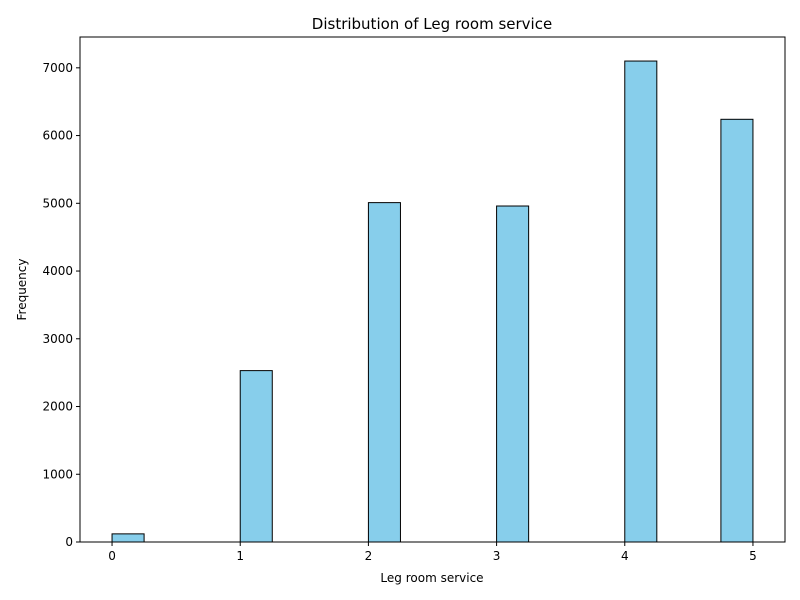 Image resolution: width=800 pixels, height=600 pixels. Describe the element at coordinates (57, 339) in the screenshot. I see `y-tick-label: 3000` at that location.